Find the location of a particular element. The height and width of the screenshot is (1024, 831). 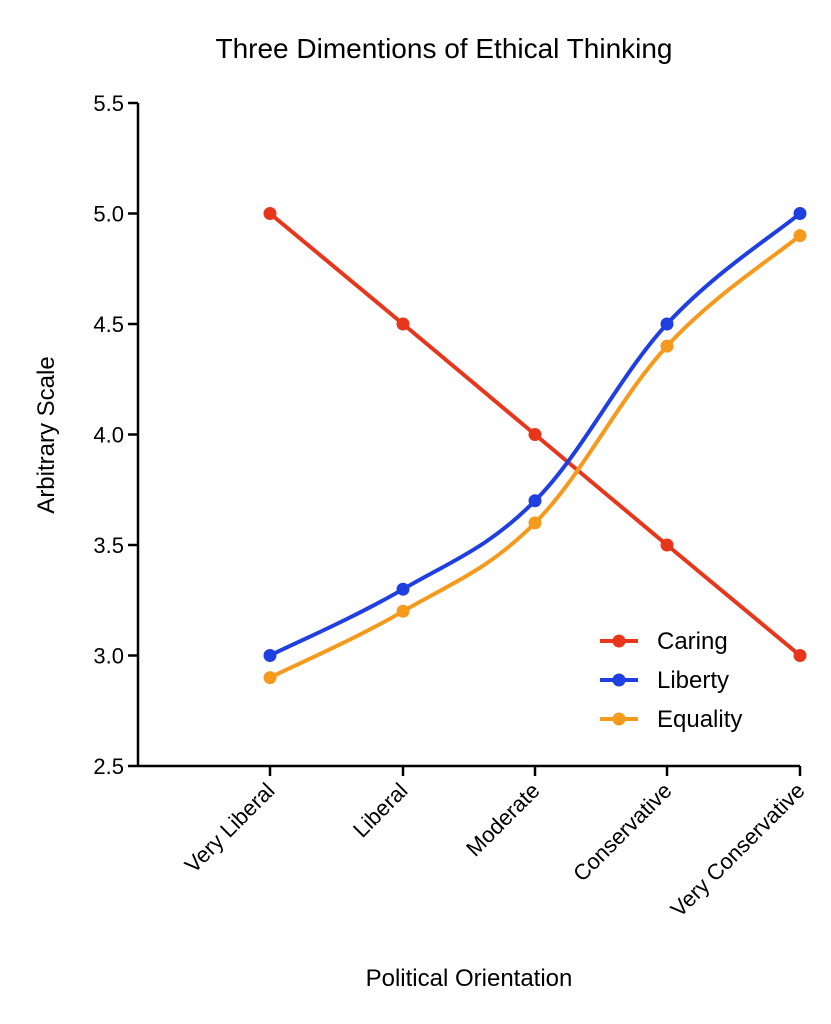

y-tick-label: 5.5 is located at coordinates (108, 103).